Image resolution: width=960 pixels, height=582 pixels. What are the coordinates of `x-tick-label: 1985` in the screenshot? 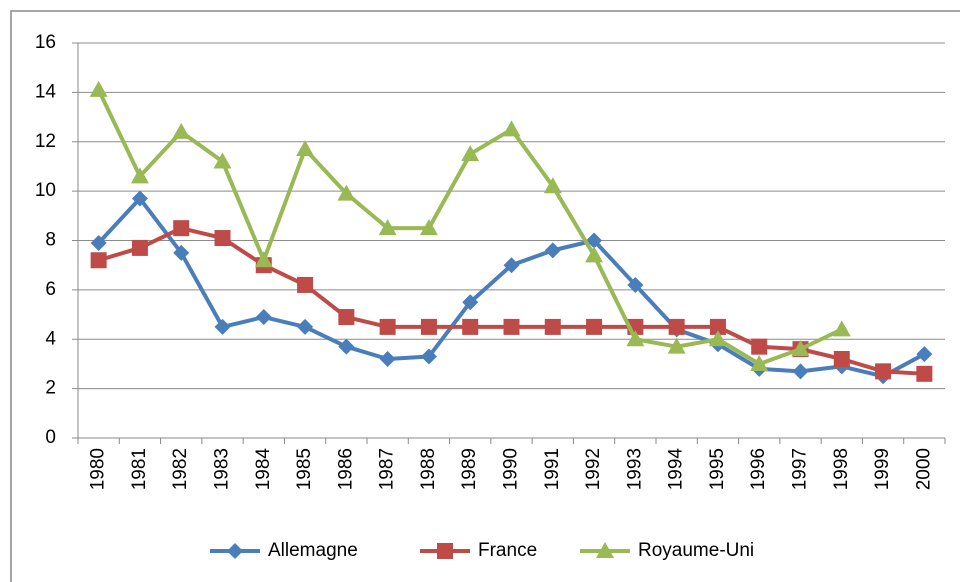 It's located at (304, 469).